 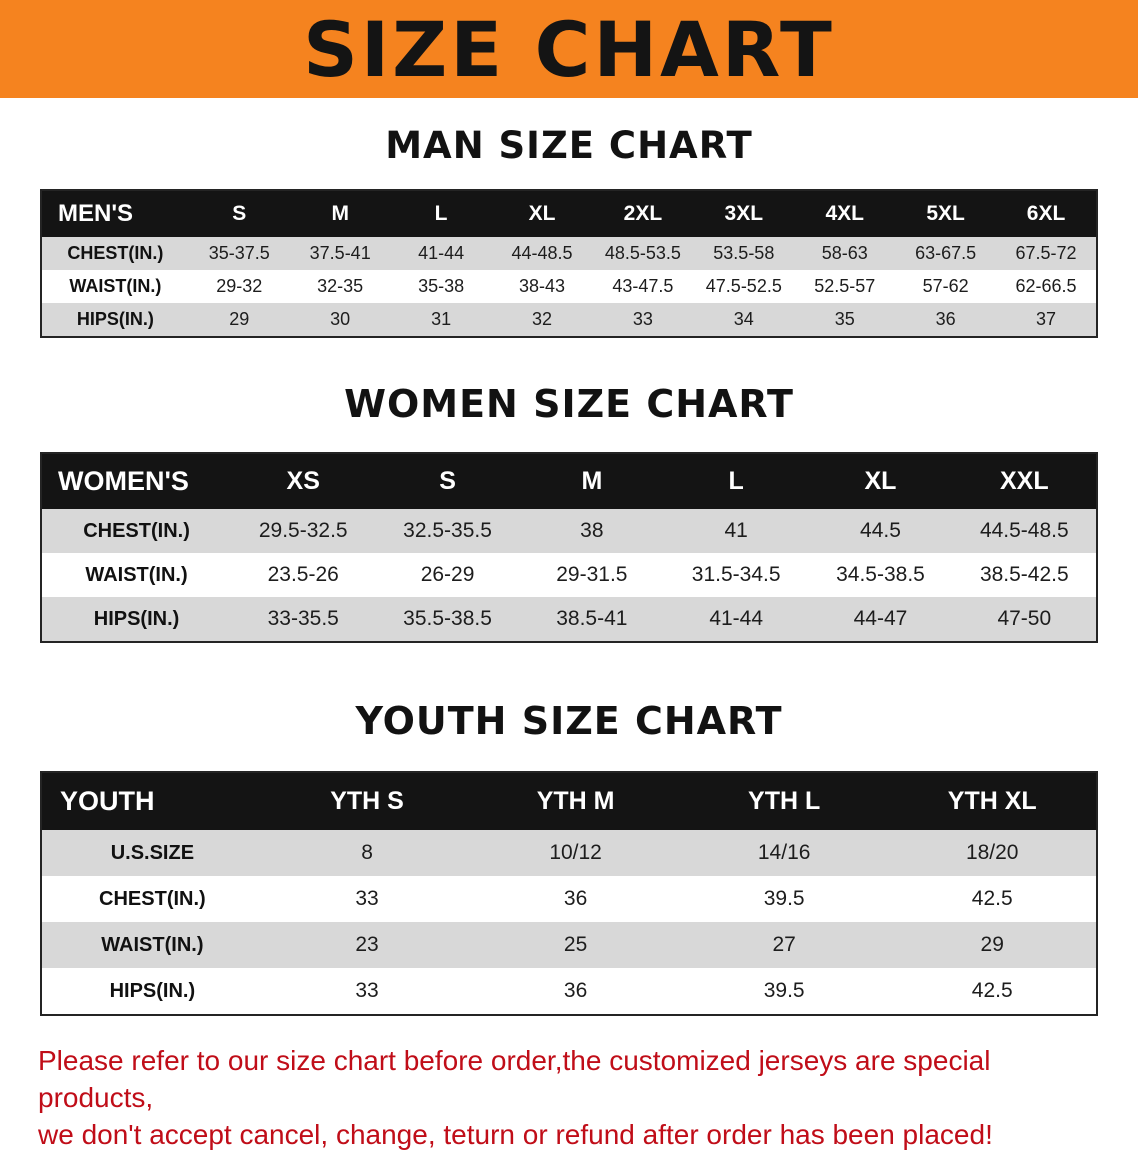 I want to click on value-cell: 29-32, so click(x=239, y=286).